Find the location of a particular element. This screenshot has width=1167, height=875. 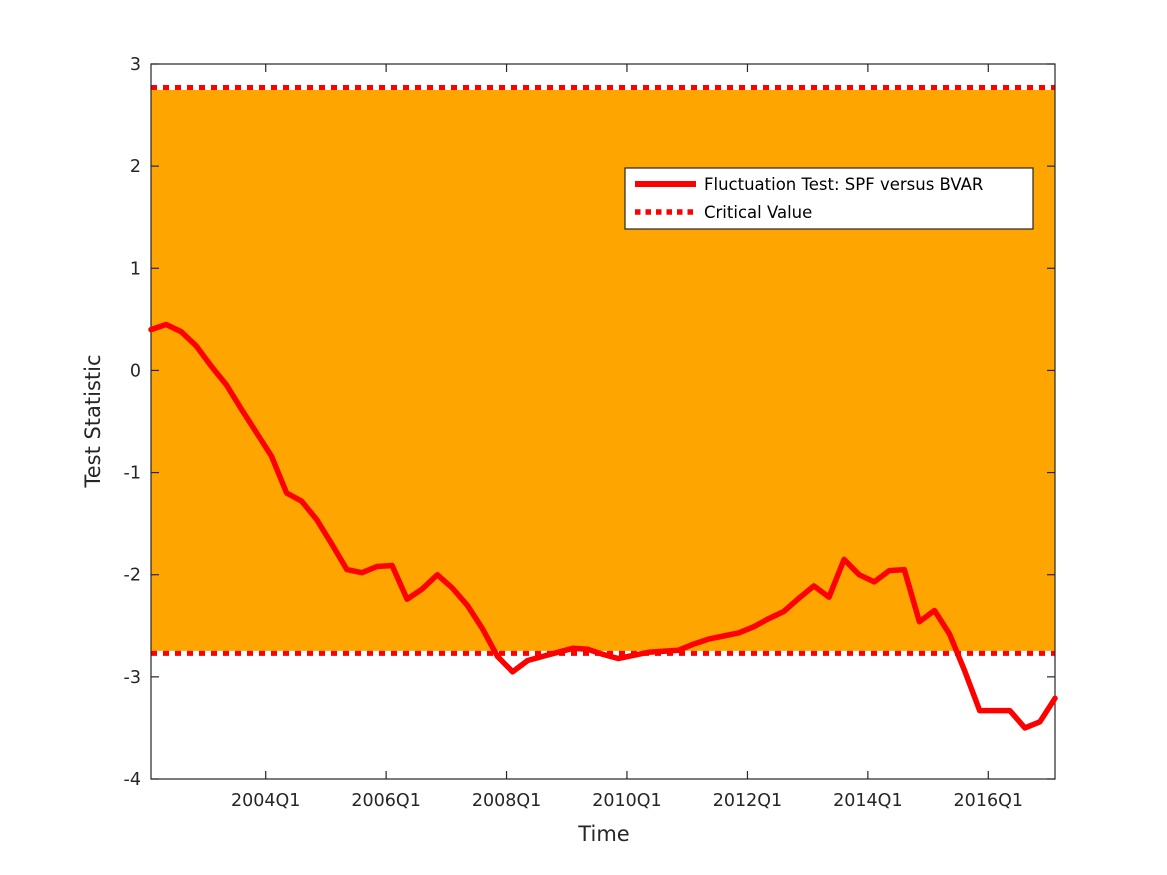

y-tick-label: 3 is located at coordinates (135, 65).